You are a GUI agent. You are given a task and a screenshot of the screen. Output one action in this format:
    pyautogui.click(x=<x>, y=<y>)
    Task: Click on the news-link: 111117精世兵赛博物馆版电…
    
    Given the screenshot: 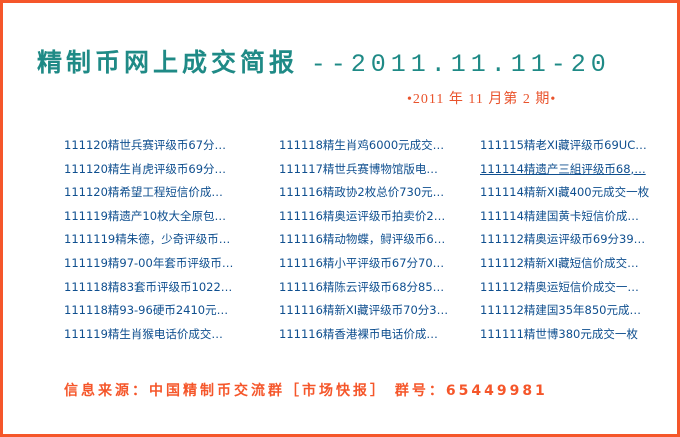 What is the action you would take?
    pyautogui.click(x=358, y=168)
    